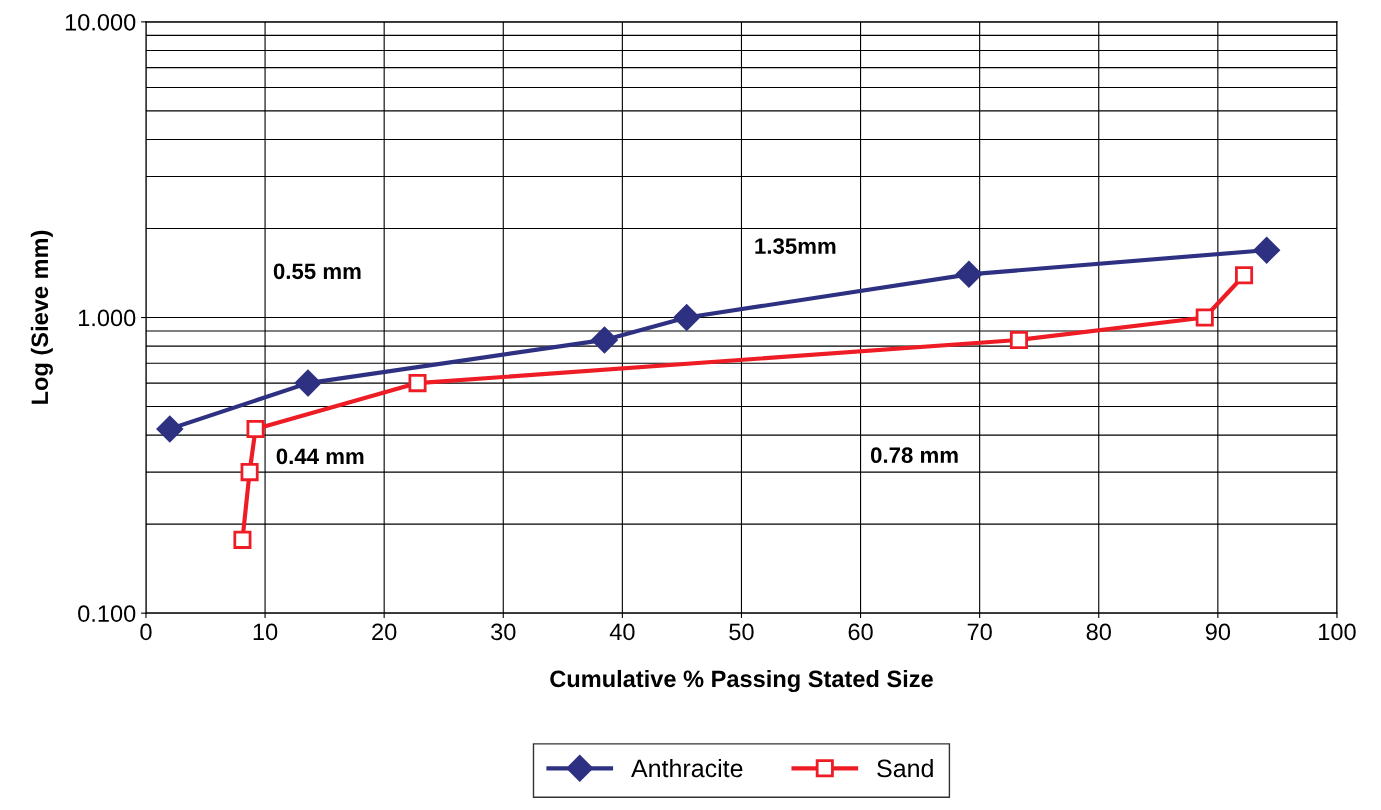  Describe the element at coordinates (107, 318) in the screenshot. I see `y-tick-label: 1.000` at that location.